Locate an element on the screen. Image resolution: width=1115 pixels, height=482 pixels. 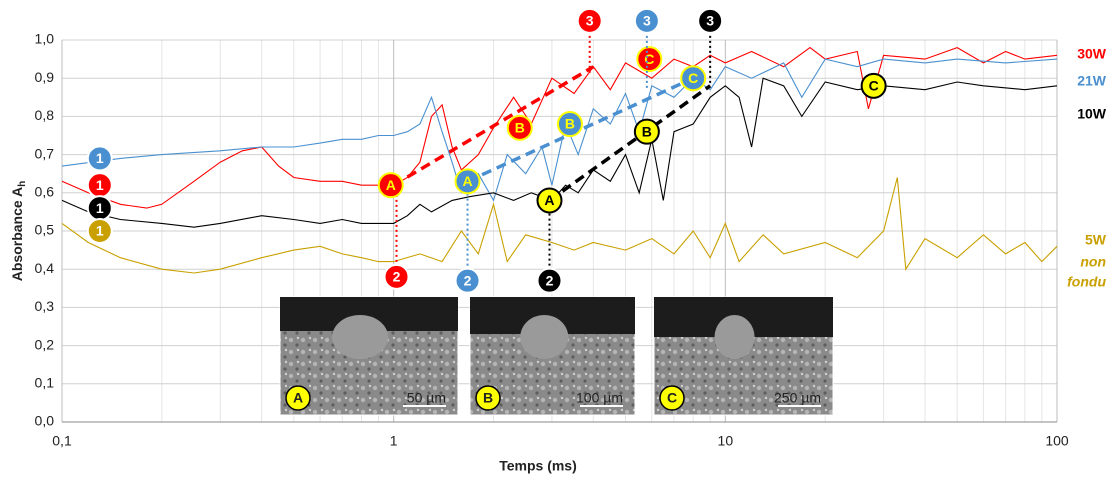
x-tick-label: 10 is located at coordinates (726, 441).